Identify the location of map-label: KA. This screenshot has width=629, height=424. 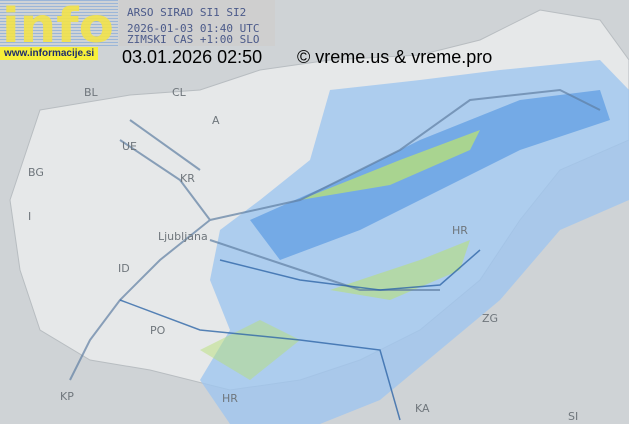
(422, 408).